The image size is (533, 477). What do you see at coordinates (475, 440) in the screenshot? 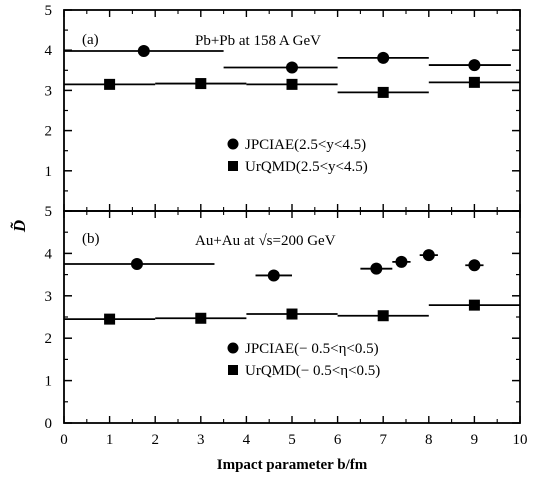
I see `x-tick-label: 9` at bounding box center [475, 440].